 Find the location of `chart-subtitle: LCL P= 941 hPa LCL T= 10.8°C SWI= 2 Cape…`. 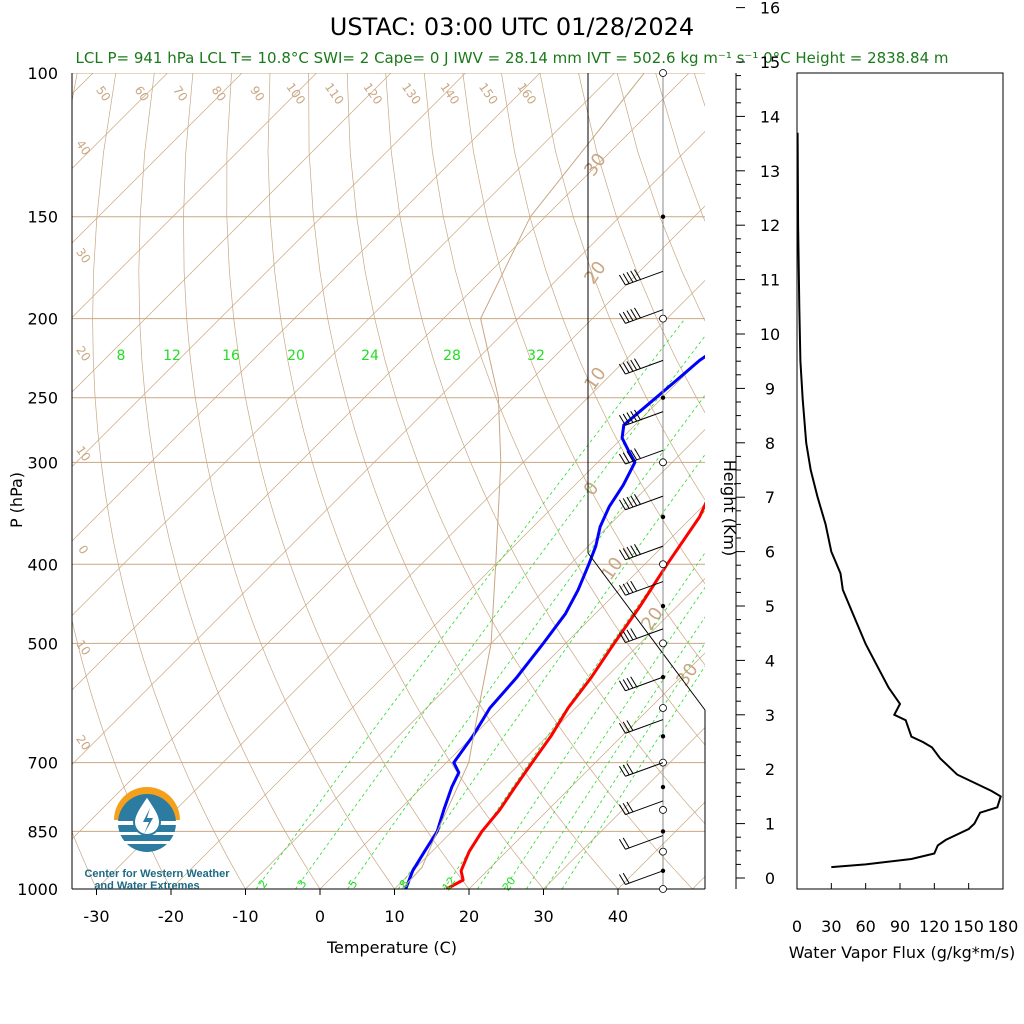

chart-subtitle: LCL P= 941 hPa LCL T= 10.8°C SWI= 2 Cape… is located at coordinates (511, 58).